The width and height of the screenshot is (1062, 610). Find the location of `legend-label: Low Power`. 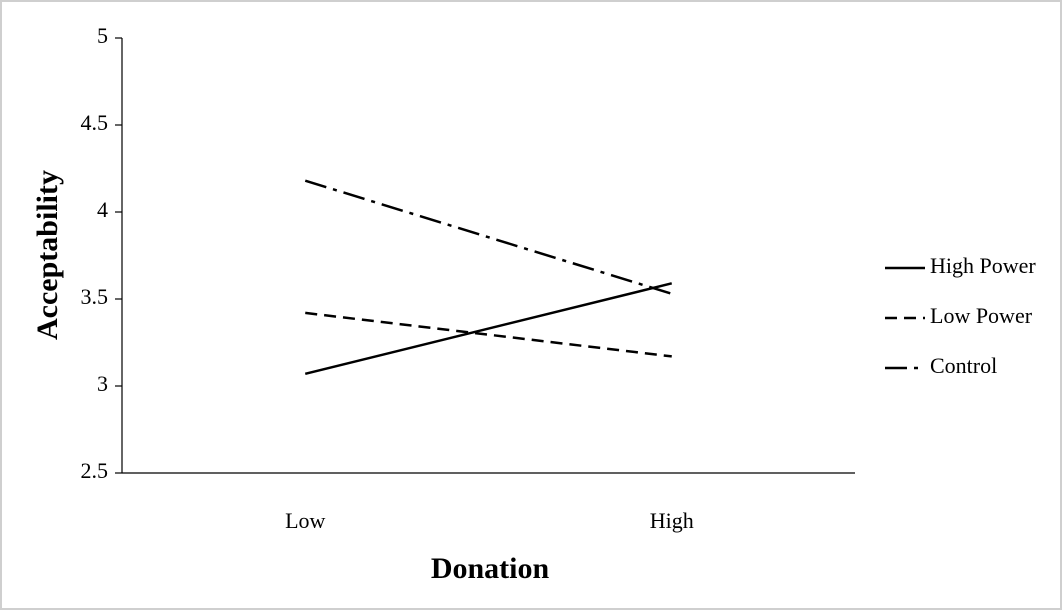

legend-label: Low Power is located at coordinates (981, 315).